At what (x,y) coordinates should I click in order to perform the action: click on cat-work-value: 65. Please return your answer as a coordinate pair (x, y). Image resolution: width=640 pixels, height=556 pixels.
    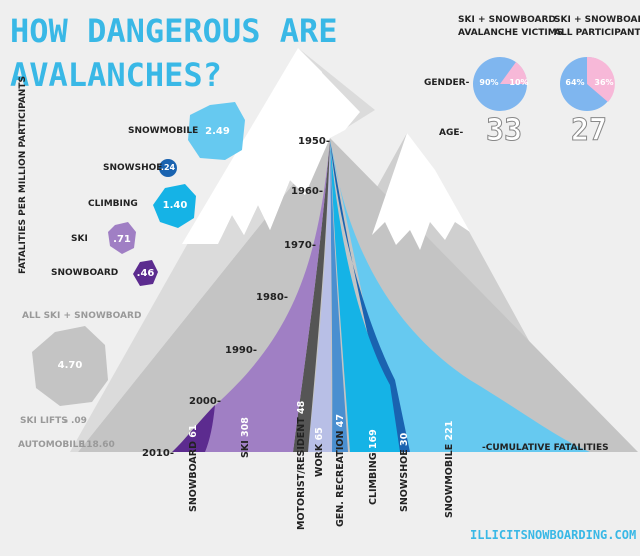
    Looking at the image, I should click on (319, 434).